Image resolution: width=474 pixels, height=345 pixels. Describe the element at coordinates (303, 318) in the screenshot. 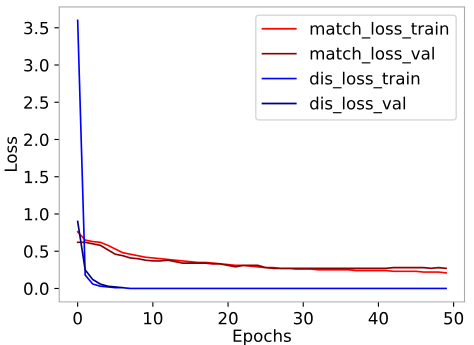

I see `x-tick-label: 30` at that location.